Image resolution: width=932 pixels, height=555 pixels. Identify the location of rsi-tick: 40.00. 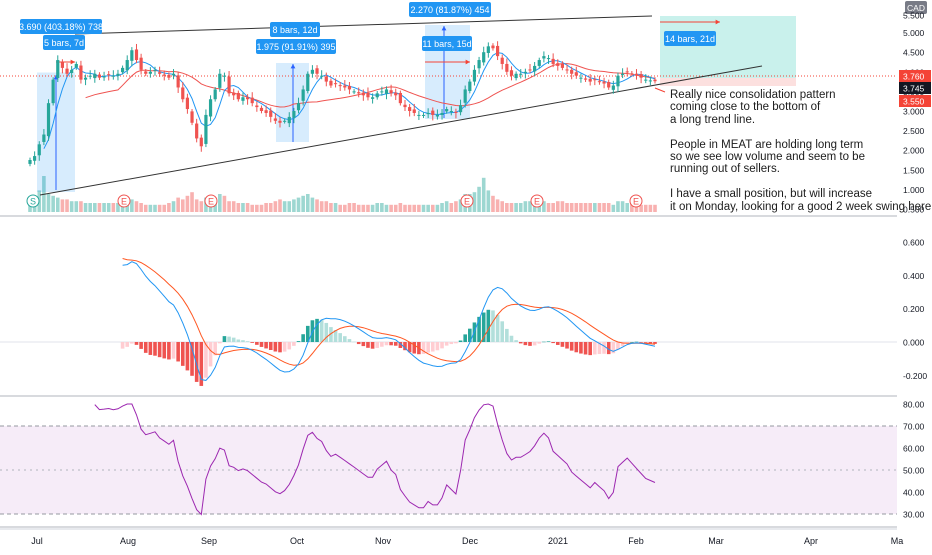
(914, 493).